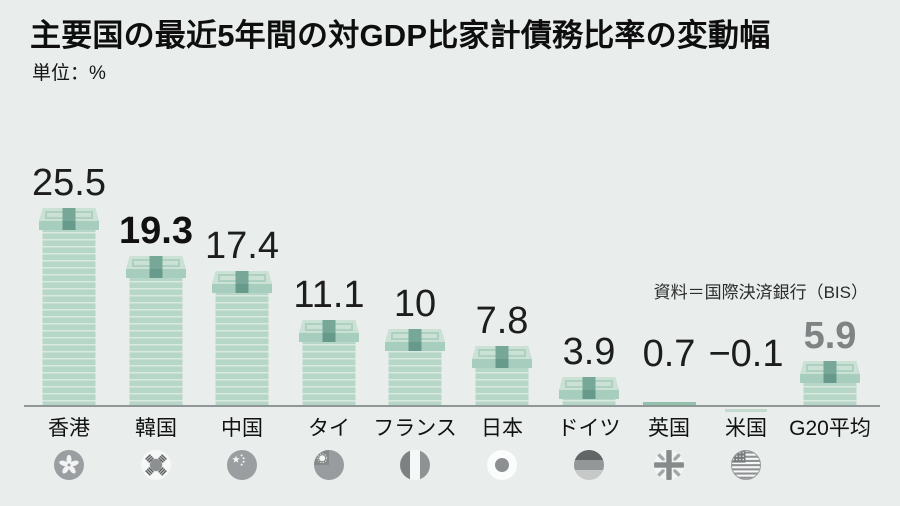  I want to click on money-stack-hong-kong, so click(69, 318).